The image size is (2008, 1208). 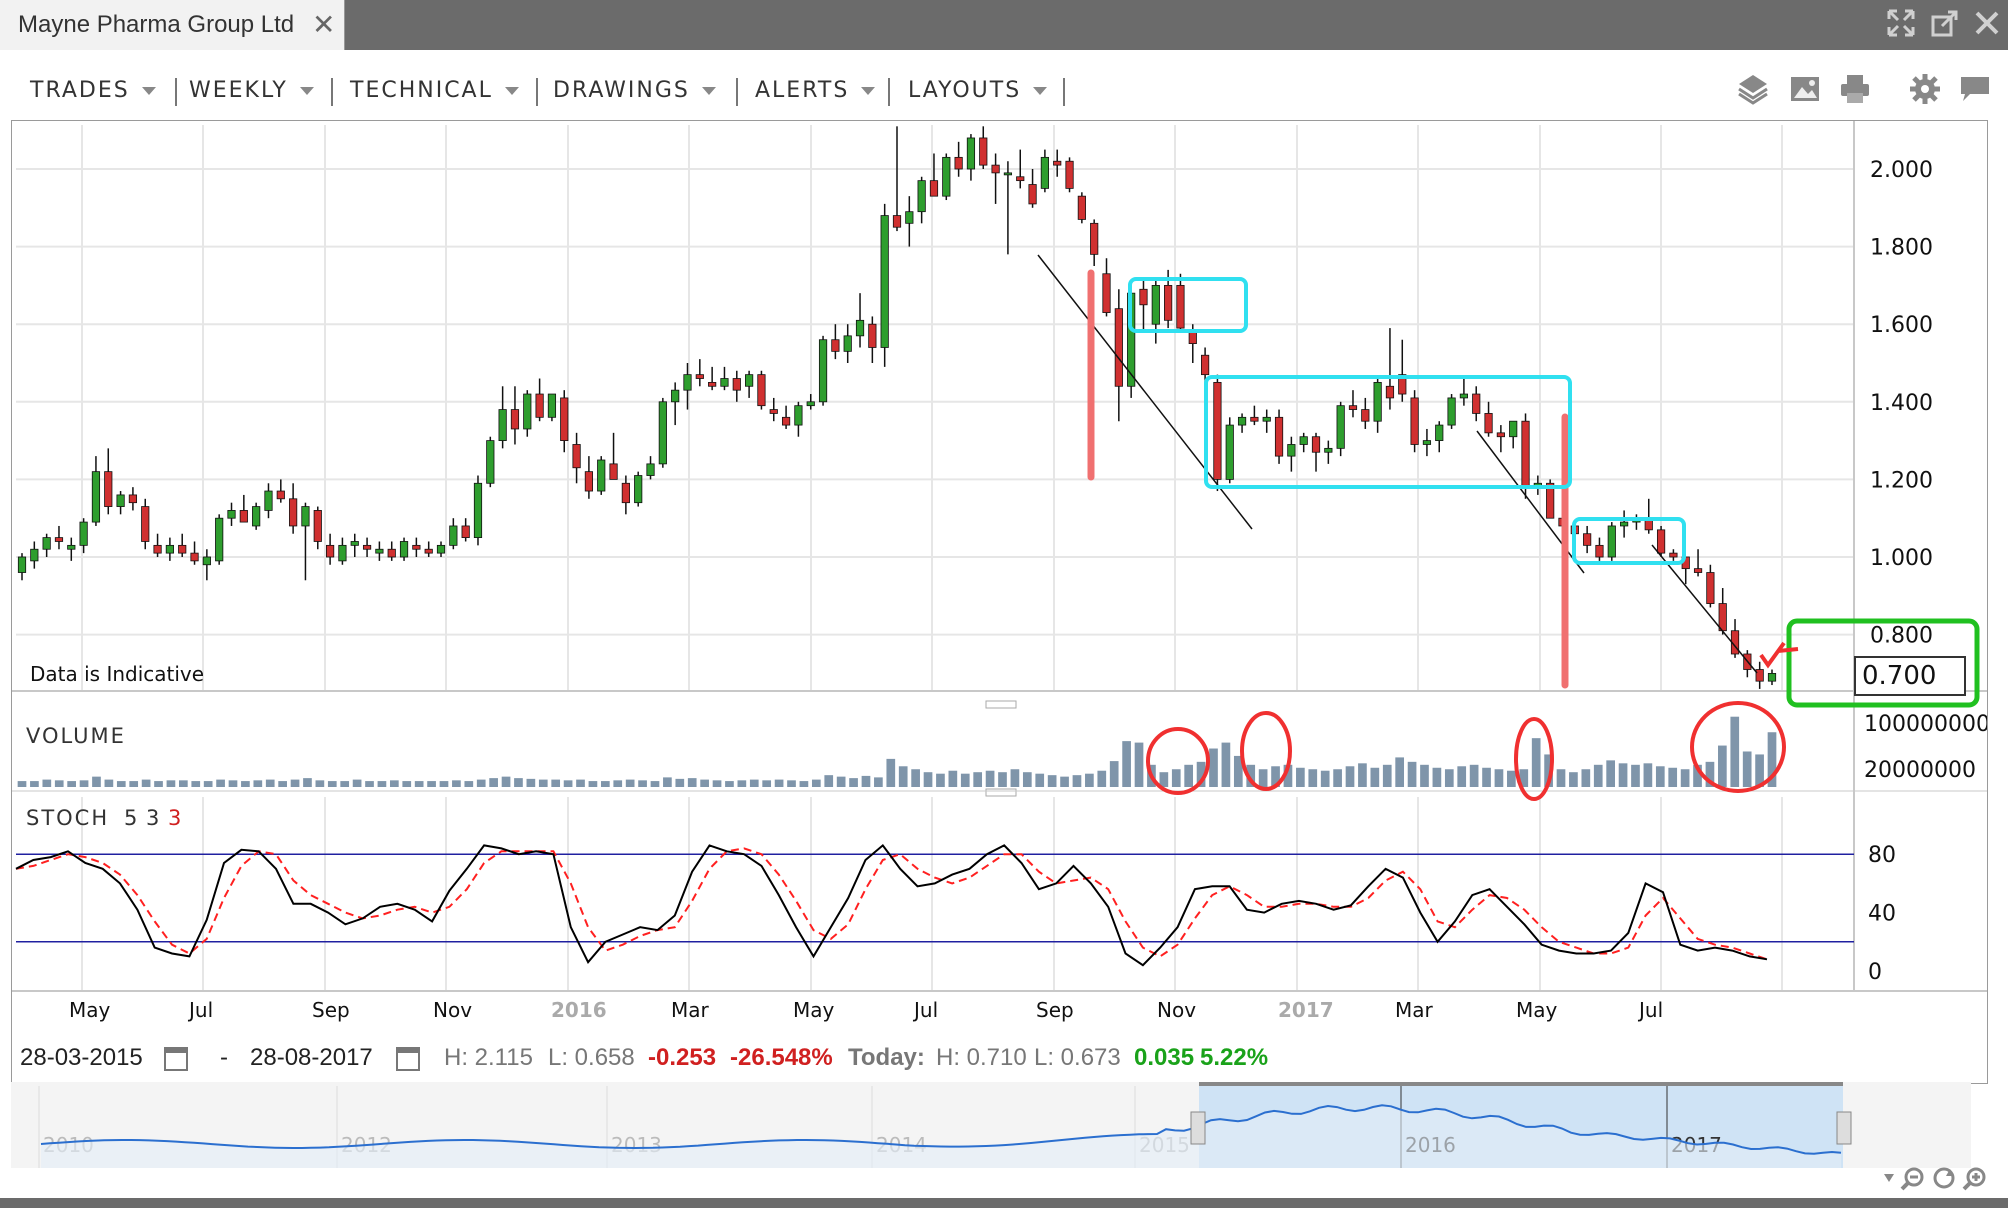 I want to click on menu-layouts: LAYOUTS, so click(x=978, y=90).